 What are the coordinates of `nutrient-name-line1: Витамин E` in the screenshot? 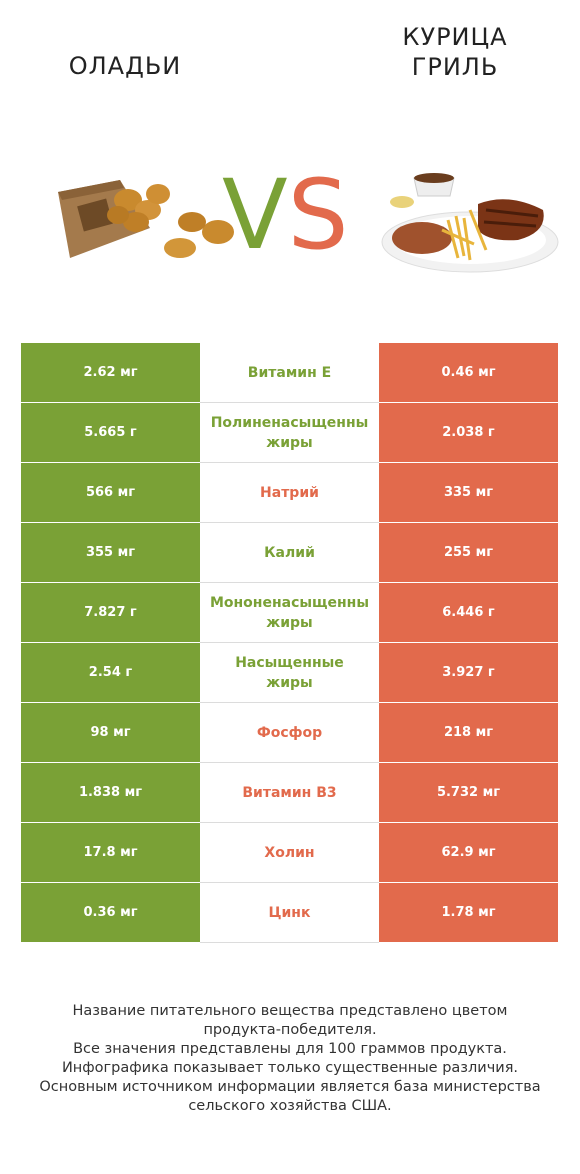 It's located at (289, 372).